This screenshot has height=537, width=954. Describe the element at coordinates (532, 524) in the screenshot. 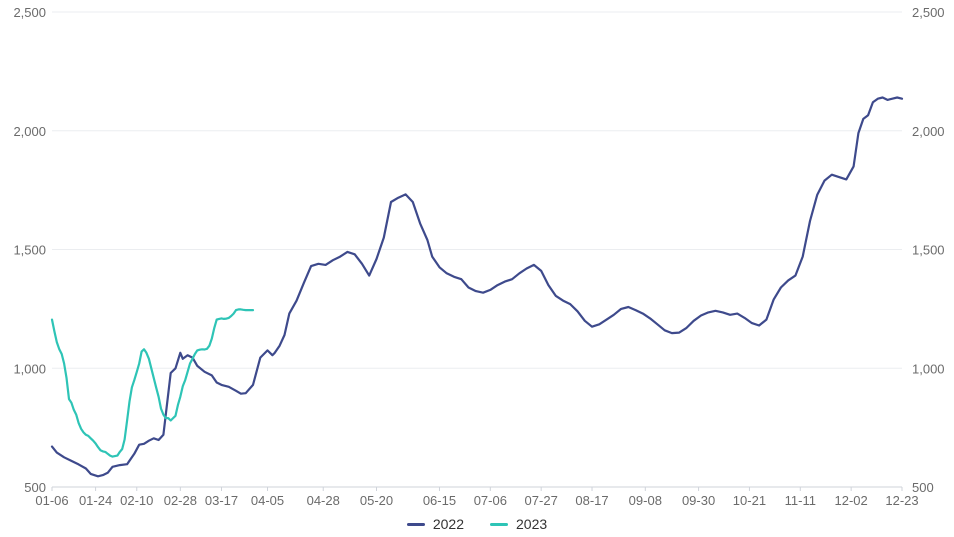

I see `legend-label-1: 2023` at that location.